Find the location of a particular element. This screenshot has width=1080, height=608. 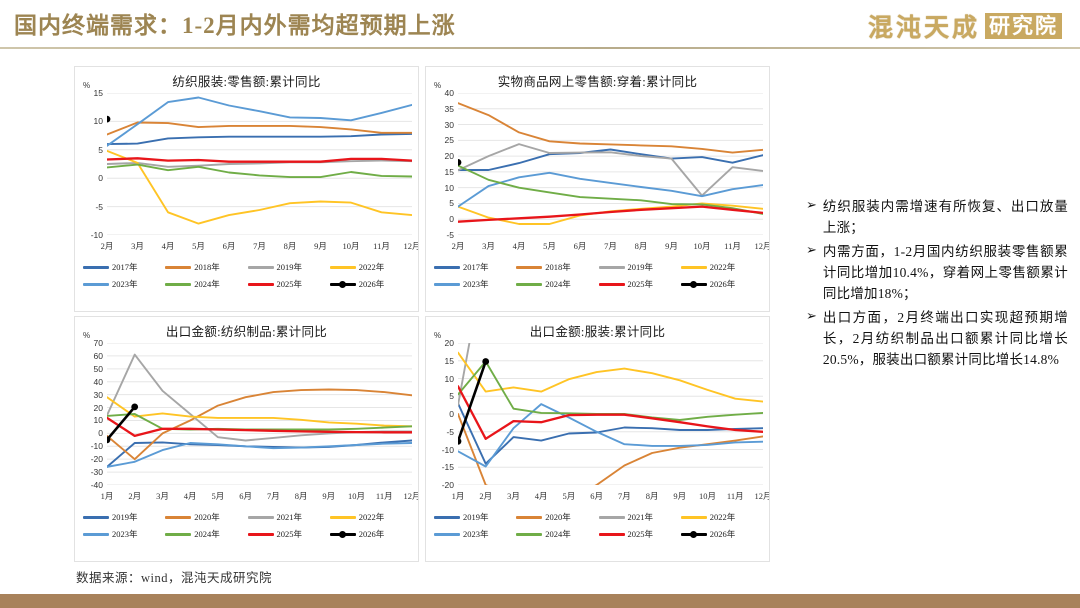

x-axis-tick: 10月 is located at coordinates (708, 496).